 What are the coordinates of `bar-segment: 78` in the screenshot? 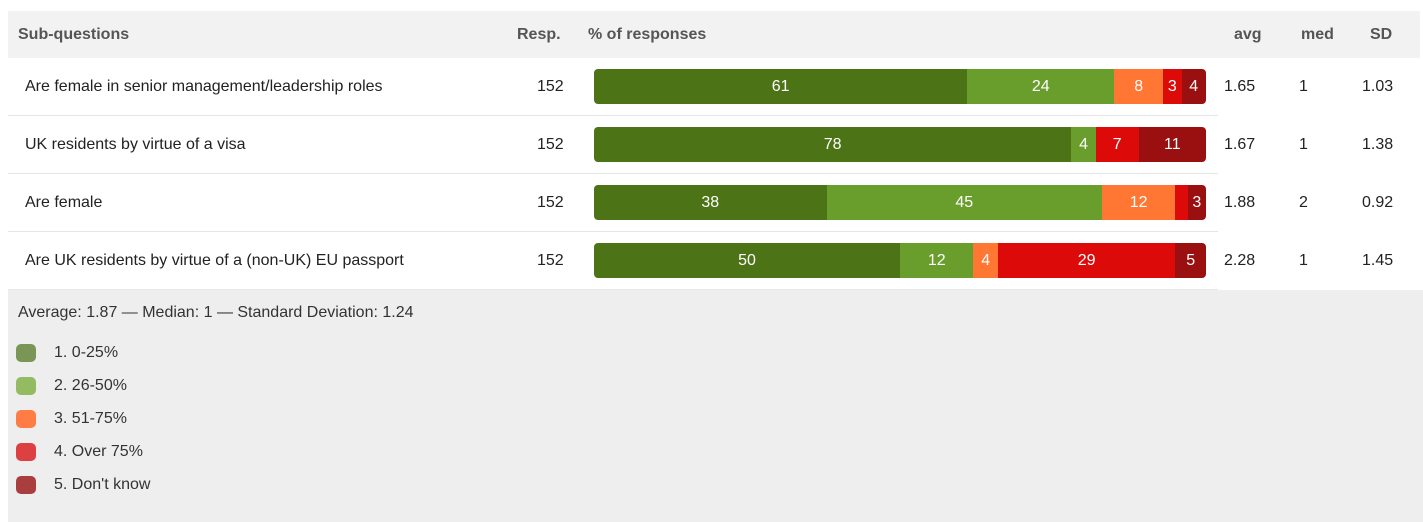 It's located at (833, 144).